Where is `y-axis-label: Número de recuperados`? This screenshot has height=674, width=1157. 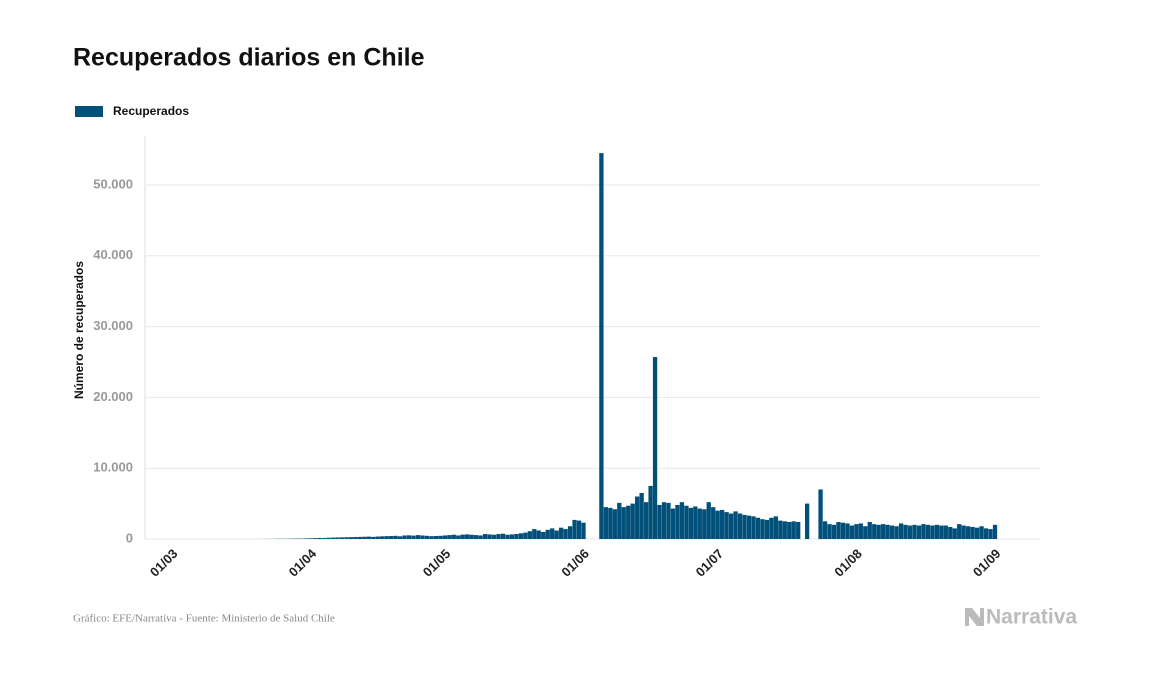 y-axis-label: Número de recuperados is located at coordinates (79, 330).